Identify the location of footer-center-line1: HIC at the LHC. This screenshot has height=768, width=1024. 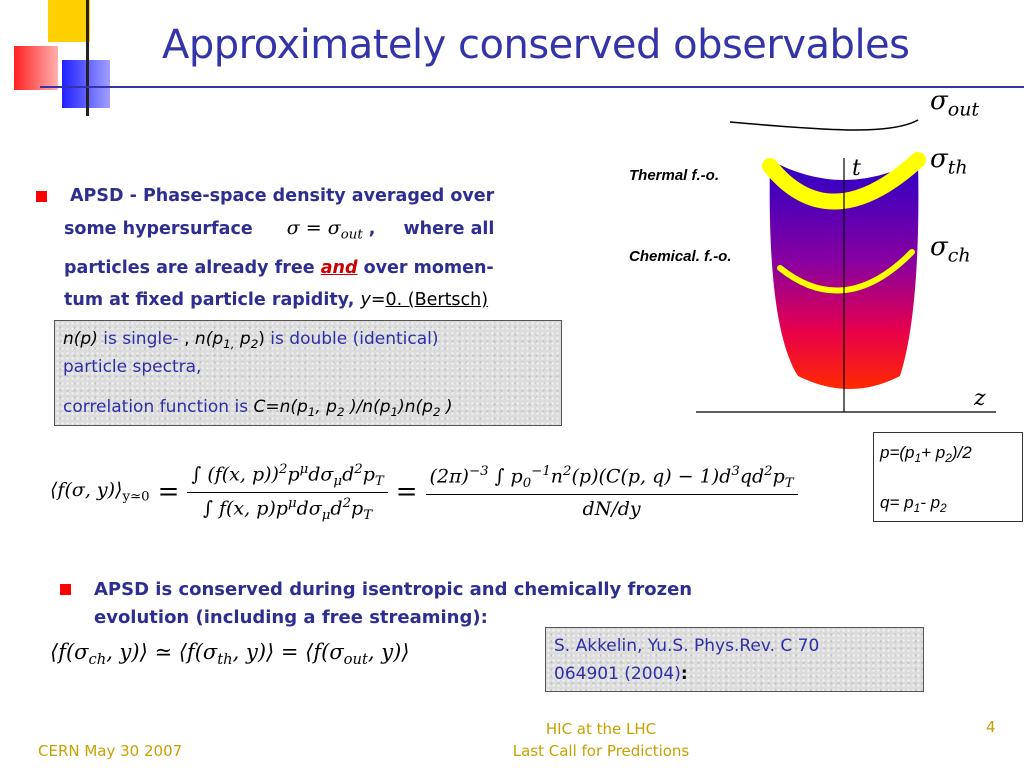
(601, 729).